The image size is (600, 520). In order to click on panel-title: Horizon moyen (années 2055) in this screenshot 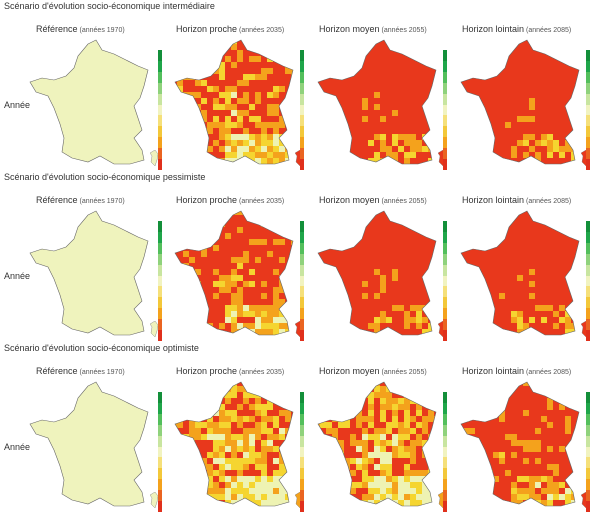, I will do `click(373, 371)`.